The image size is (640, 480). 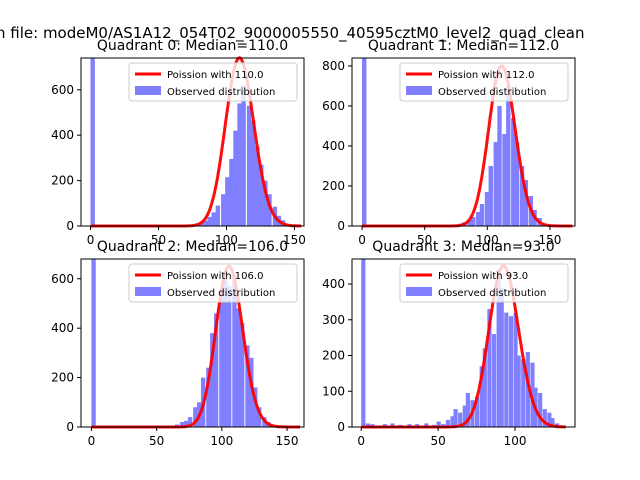 What do you see at coordinates (454, 142) in the screenshot?
I see `quadrant-1-histogram` at bounding box center [454, 142].